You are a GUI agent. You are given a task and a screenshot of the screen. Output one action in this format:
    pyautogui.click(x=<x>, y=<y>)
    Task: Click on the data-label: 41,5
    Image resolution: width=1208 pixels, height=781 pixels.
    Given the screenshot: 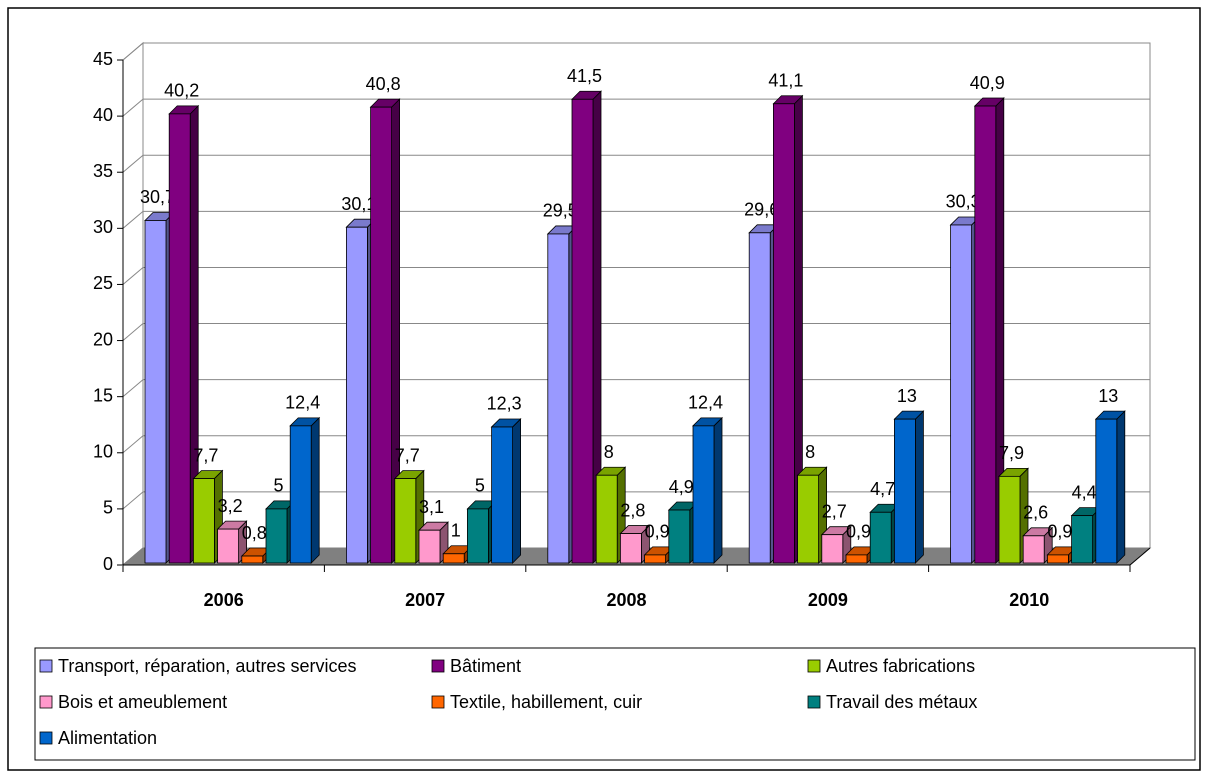 What is the action you would take?
    pyautogui.click(x=584, y=76)
    